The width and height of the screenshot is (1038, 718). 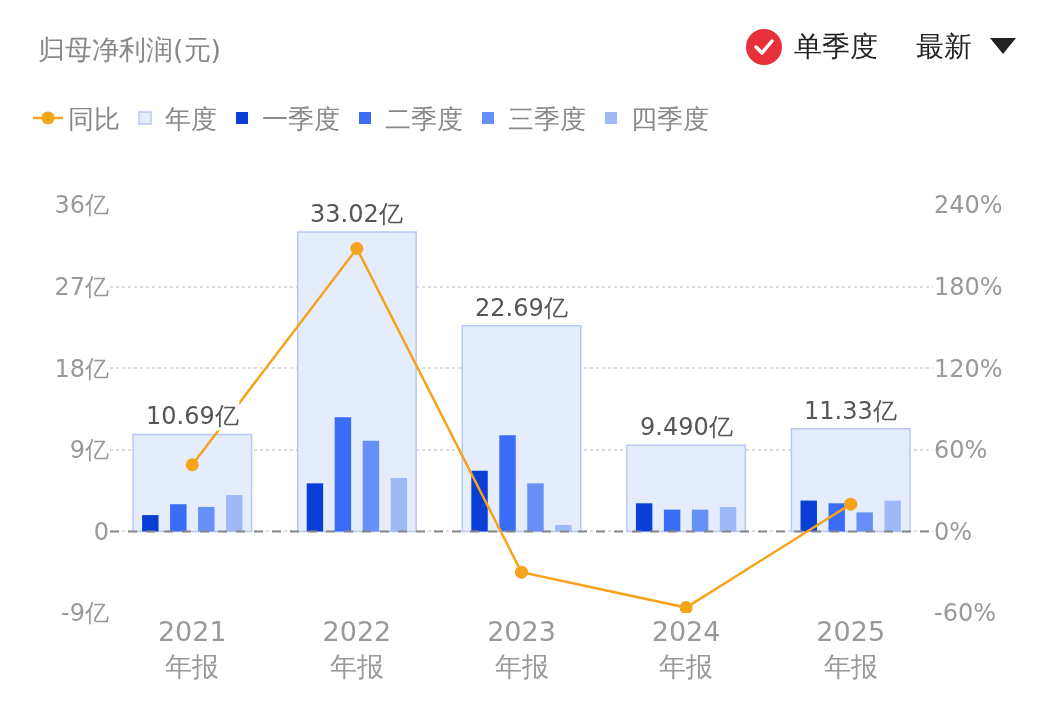 I want to click on text: 单季度, so click(x=836, y=47).